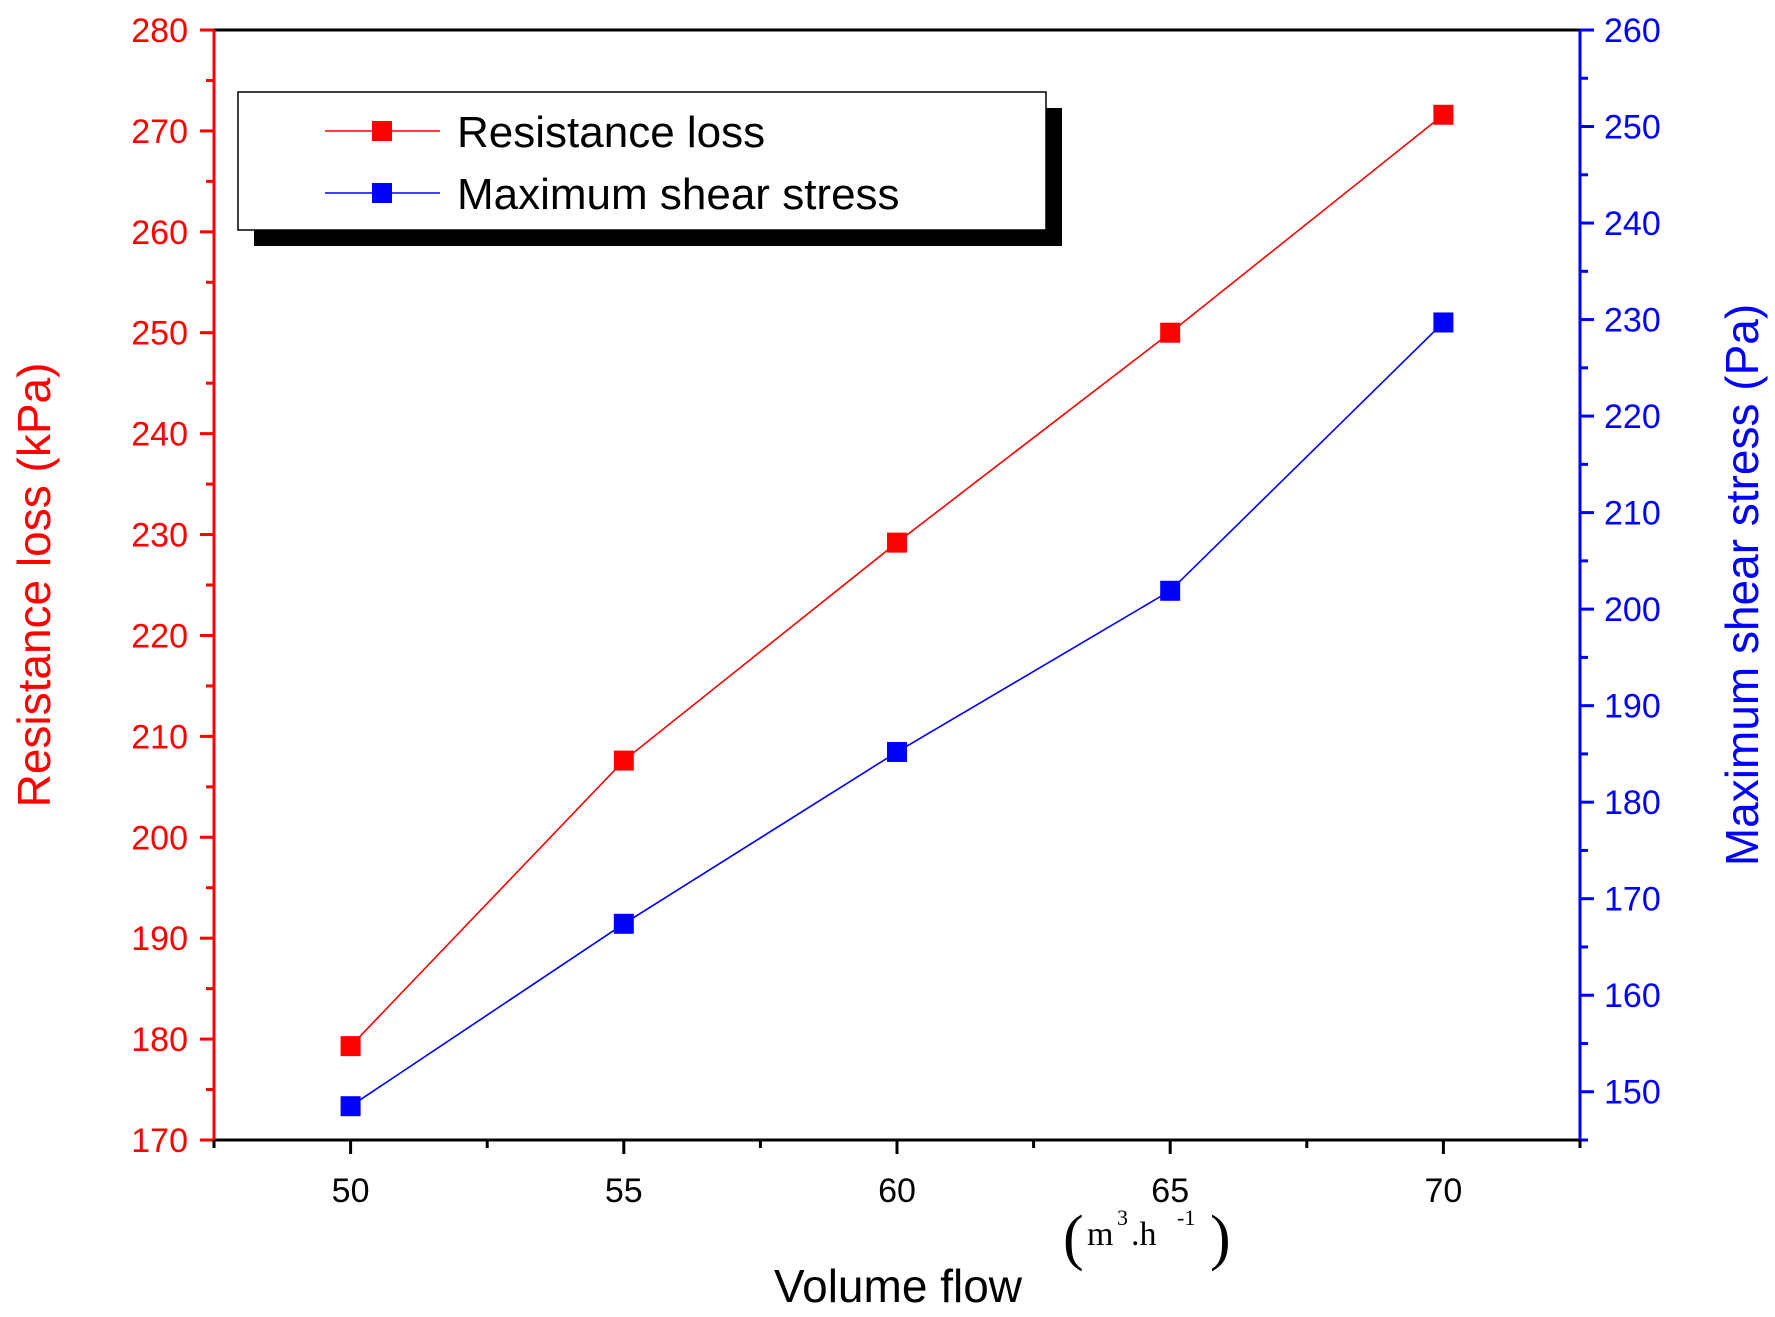 The width and height of the screenshot is (1775, 1317). I want to click on right-tick-label: 150, so click(1632, 1093).